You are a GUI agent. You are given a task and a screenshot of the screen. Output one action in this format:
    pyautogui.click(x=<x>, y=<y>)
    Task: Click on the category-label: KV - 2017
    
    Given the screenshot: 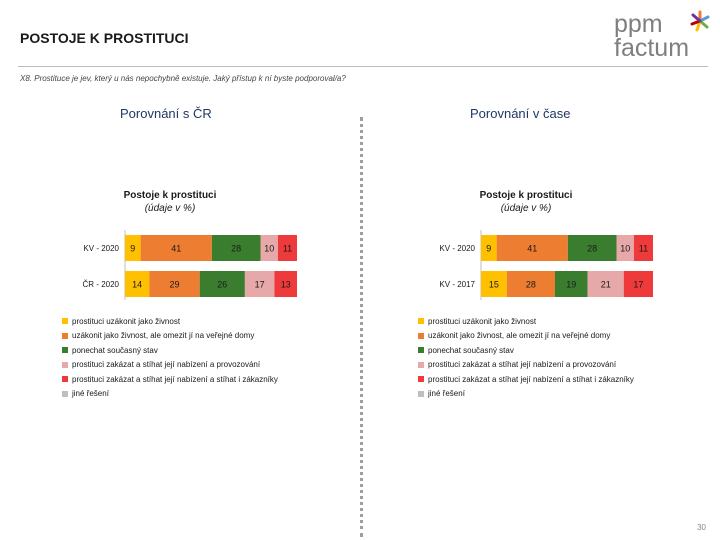 What is the action you would take?
    pyautogui.click(x=457, y=284)
    